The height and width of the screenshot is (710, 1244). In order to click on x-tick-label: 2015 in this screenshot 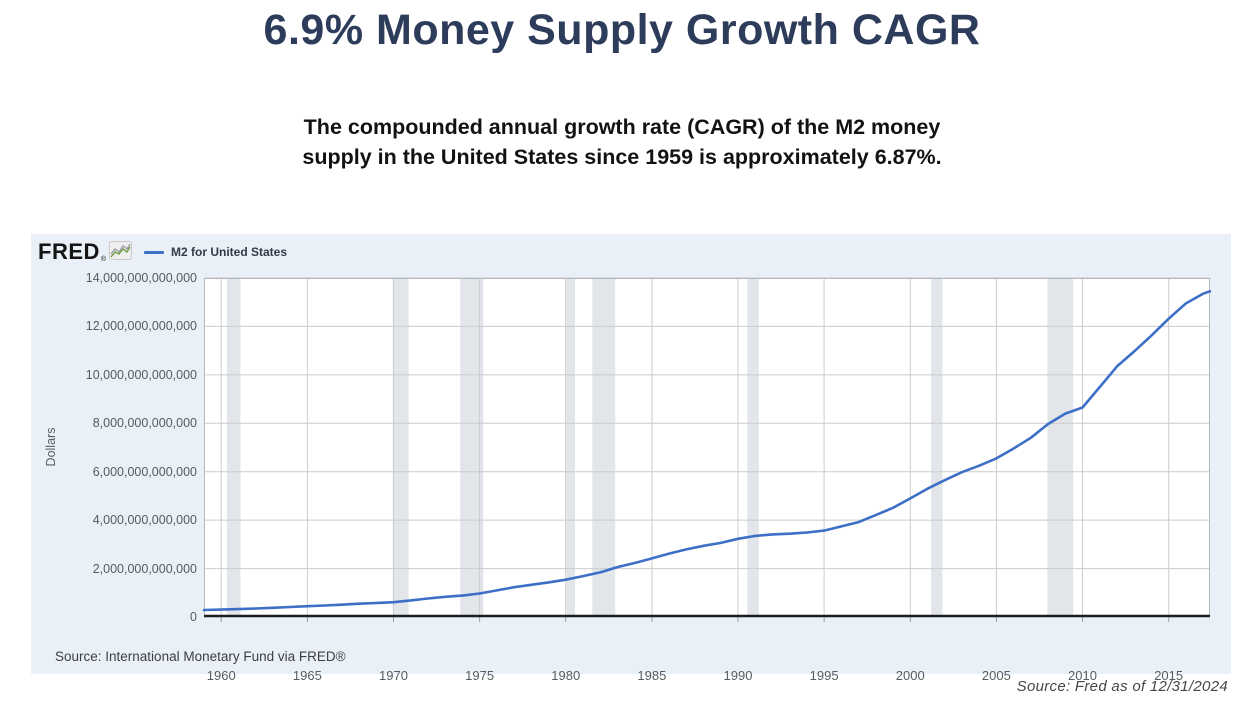, I will do `click(1169, 675)`.